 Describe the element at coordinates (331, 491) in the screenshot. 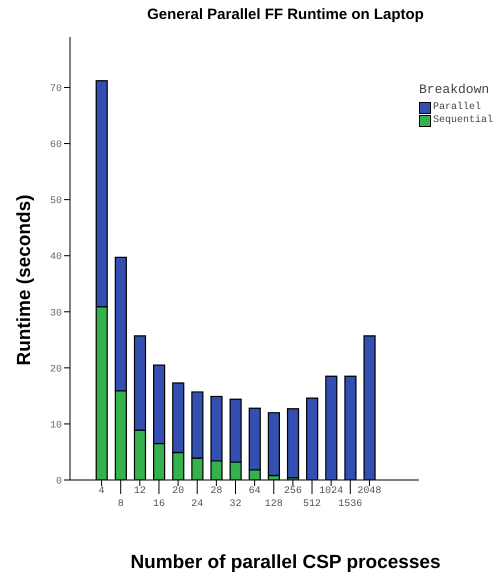

I see `x-tick-label: 1024` at that location.